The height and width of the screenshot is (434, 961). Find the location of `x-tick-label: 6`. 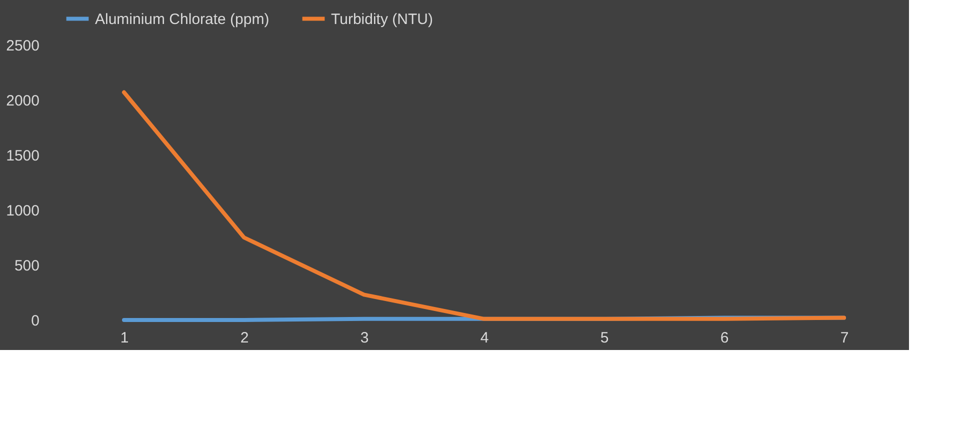

x-tick-label: 6 is located at coordinates (724, 338).